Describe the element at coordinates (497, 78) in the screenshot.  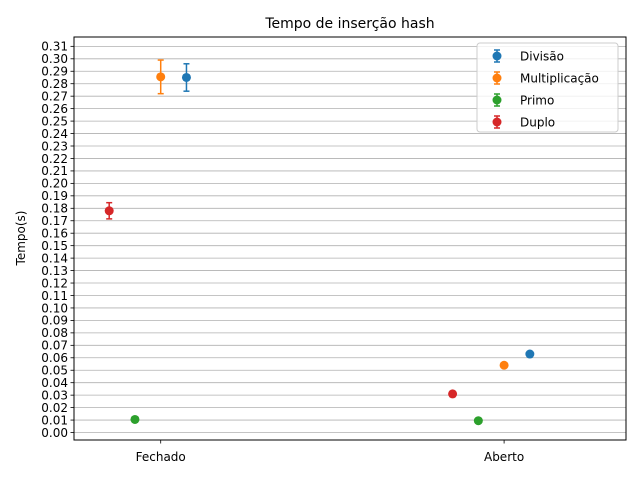
I see `legend-marker-multiplicacao` at that location.